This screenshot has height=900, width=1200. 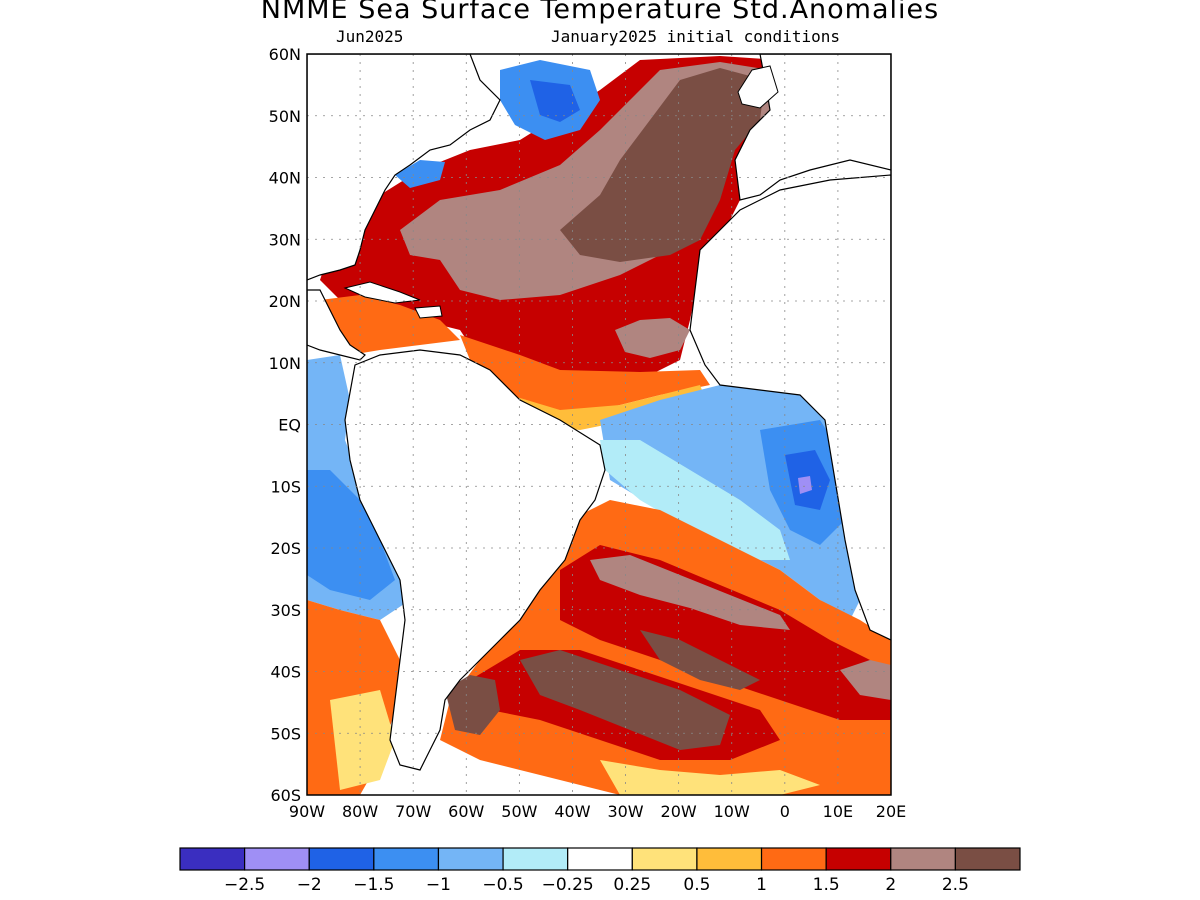 I want to click on colorbar-label: 0.25, so click(x=632, y=885).